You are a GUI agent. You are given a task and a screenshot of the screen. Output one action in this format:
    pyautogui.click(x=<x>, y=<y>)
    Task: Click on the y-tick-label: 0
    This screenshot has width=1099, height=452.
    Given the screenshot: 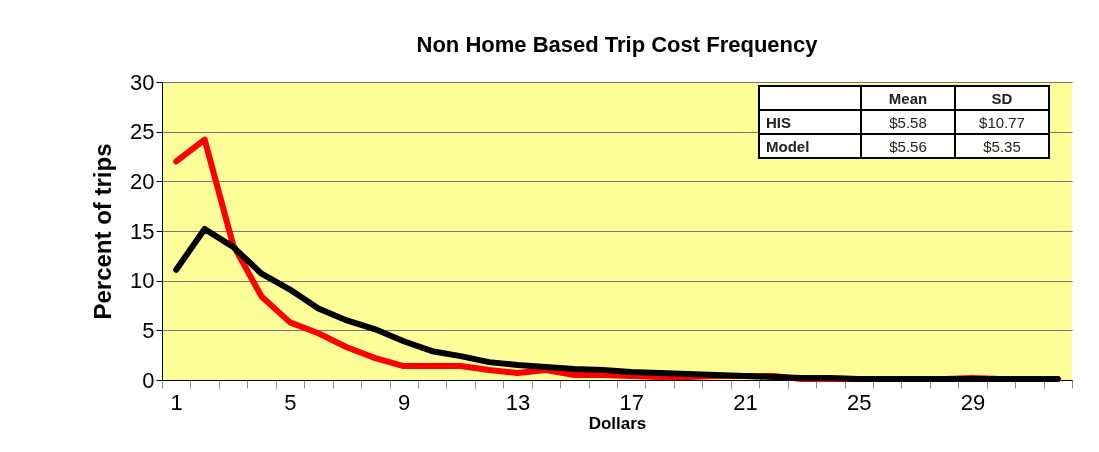 What is the action you would take?
    pyautogui.click(x=148, y=380)
    